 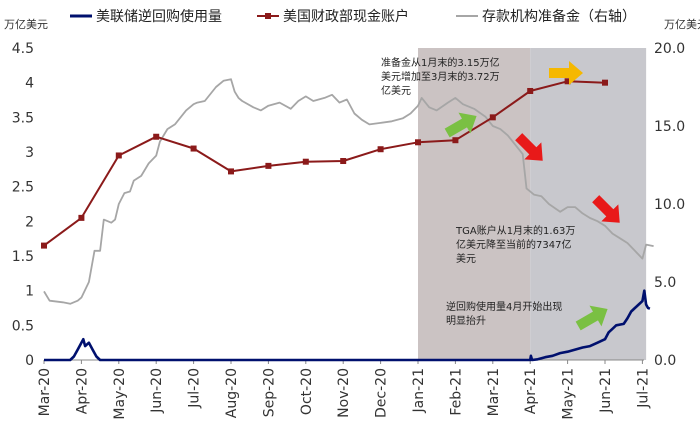 What do you see at coordinates (82, 391) in the screenshot?
I see `x-tick-label: Apr-20` at bounding box center [82, 391].